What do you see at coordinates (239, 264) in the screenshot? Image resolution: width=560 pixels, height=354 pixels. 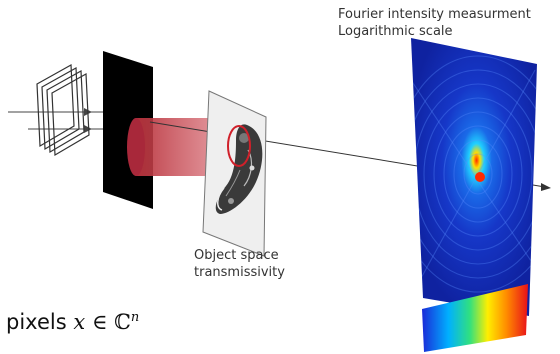 I see `object-caption: Object space transmissivity` at bounding box center [239, 264].